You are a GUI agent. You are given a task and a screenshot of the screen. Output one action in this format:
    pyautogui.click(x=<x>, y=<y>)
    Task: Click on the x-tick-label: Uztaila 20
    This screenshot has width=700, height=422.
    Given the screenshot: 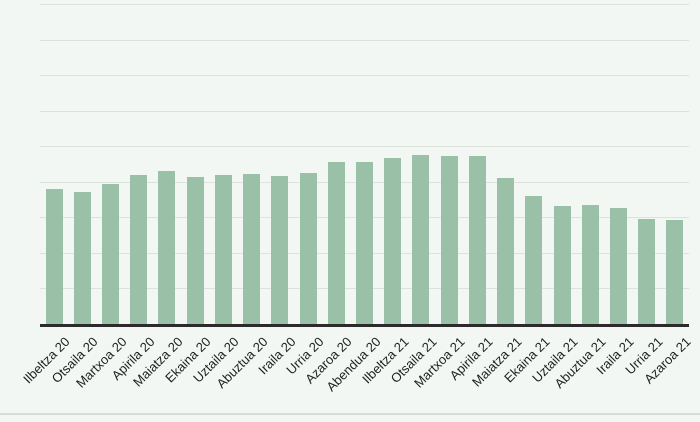 What is the action you would take?
    pyautogui.click(x=216, y=360)
    